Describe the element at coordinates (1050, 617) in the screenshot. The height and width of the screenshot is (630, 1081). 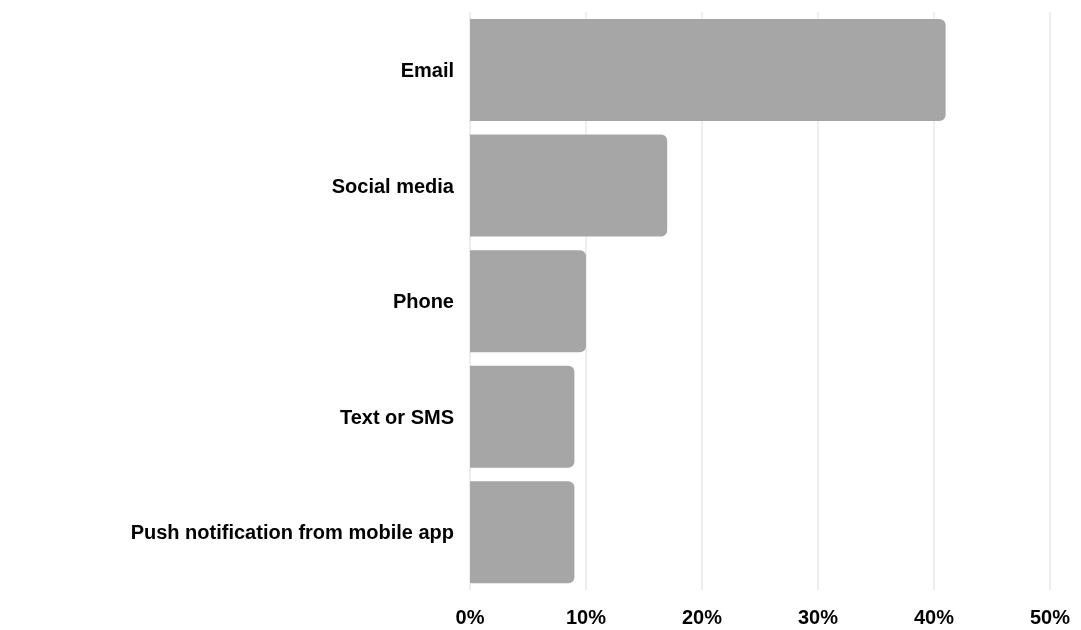
I see `x-tick-label: 50%` at that location.